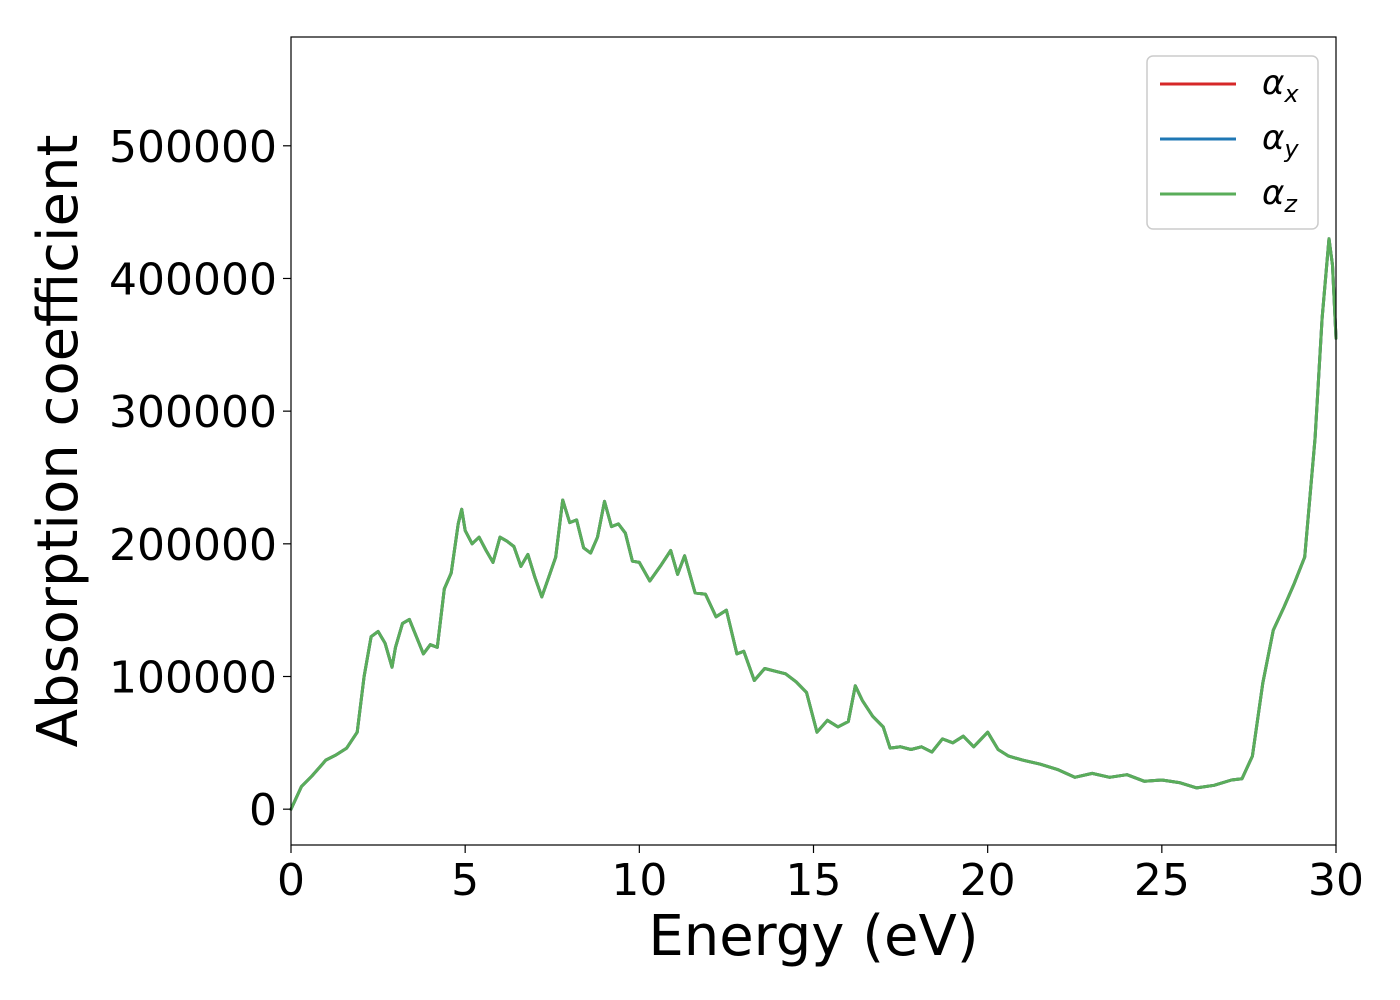 Image resolution: width=1400 pixels, height=1000 pixels. What do you see at coordinates (193, 279) in the screenshot?
I see `y-tick-label: 400000` at bounding box center [193, 279].